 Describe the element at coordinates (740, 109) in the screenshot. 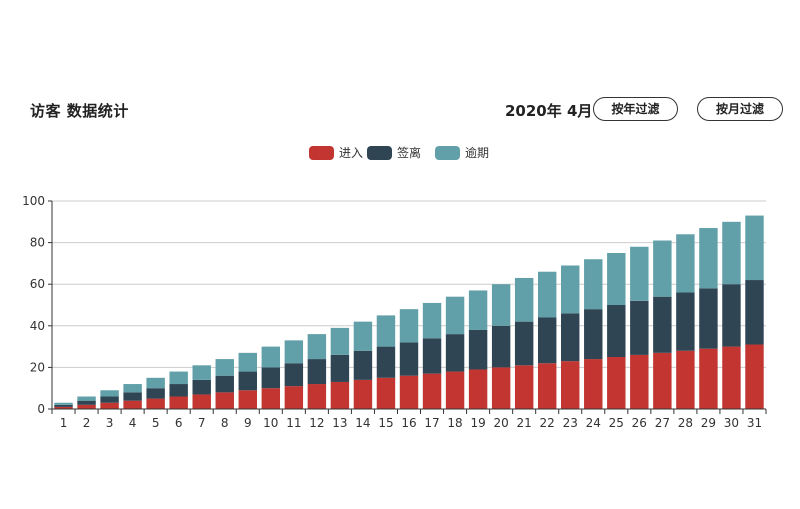

I see `filter-by-month-button: 按月过滤` at that location.